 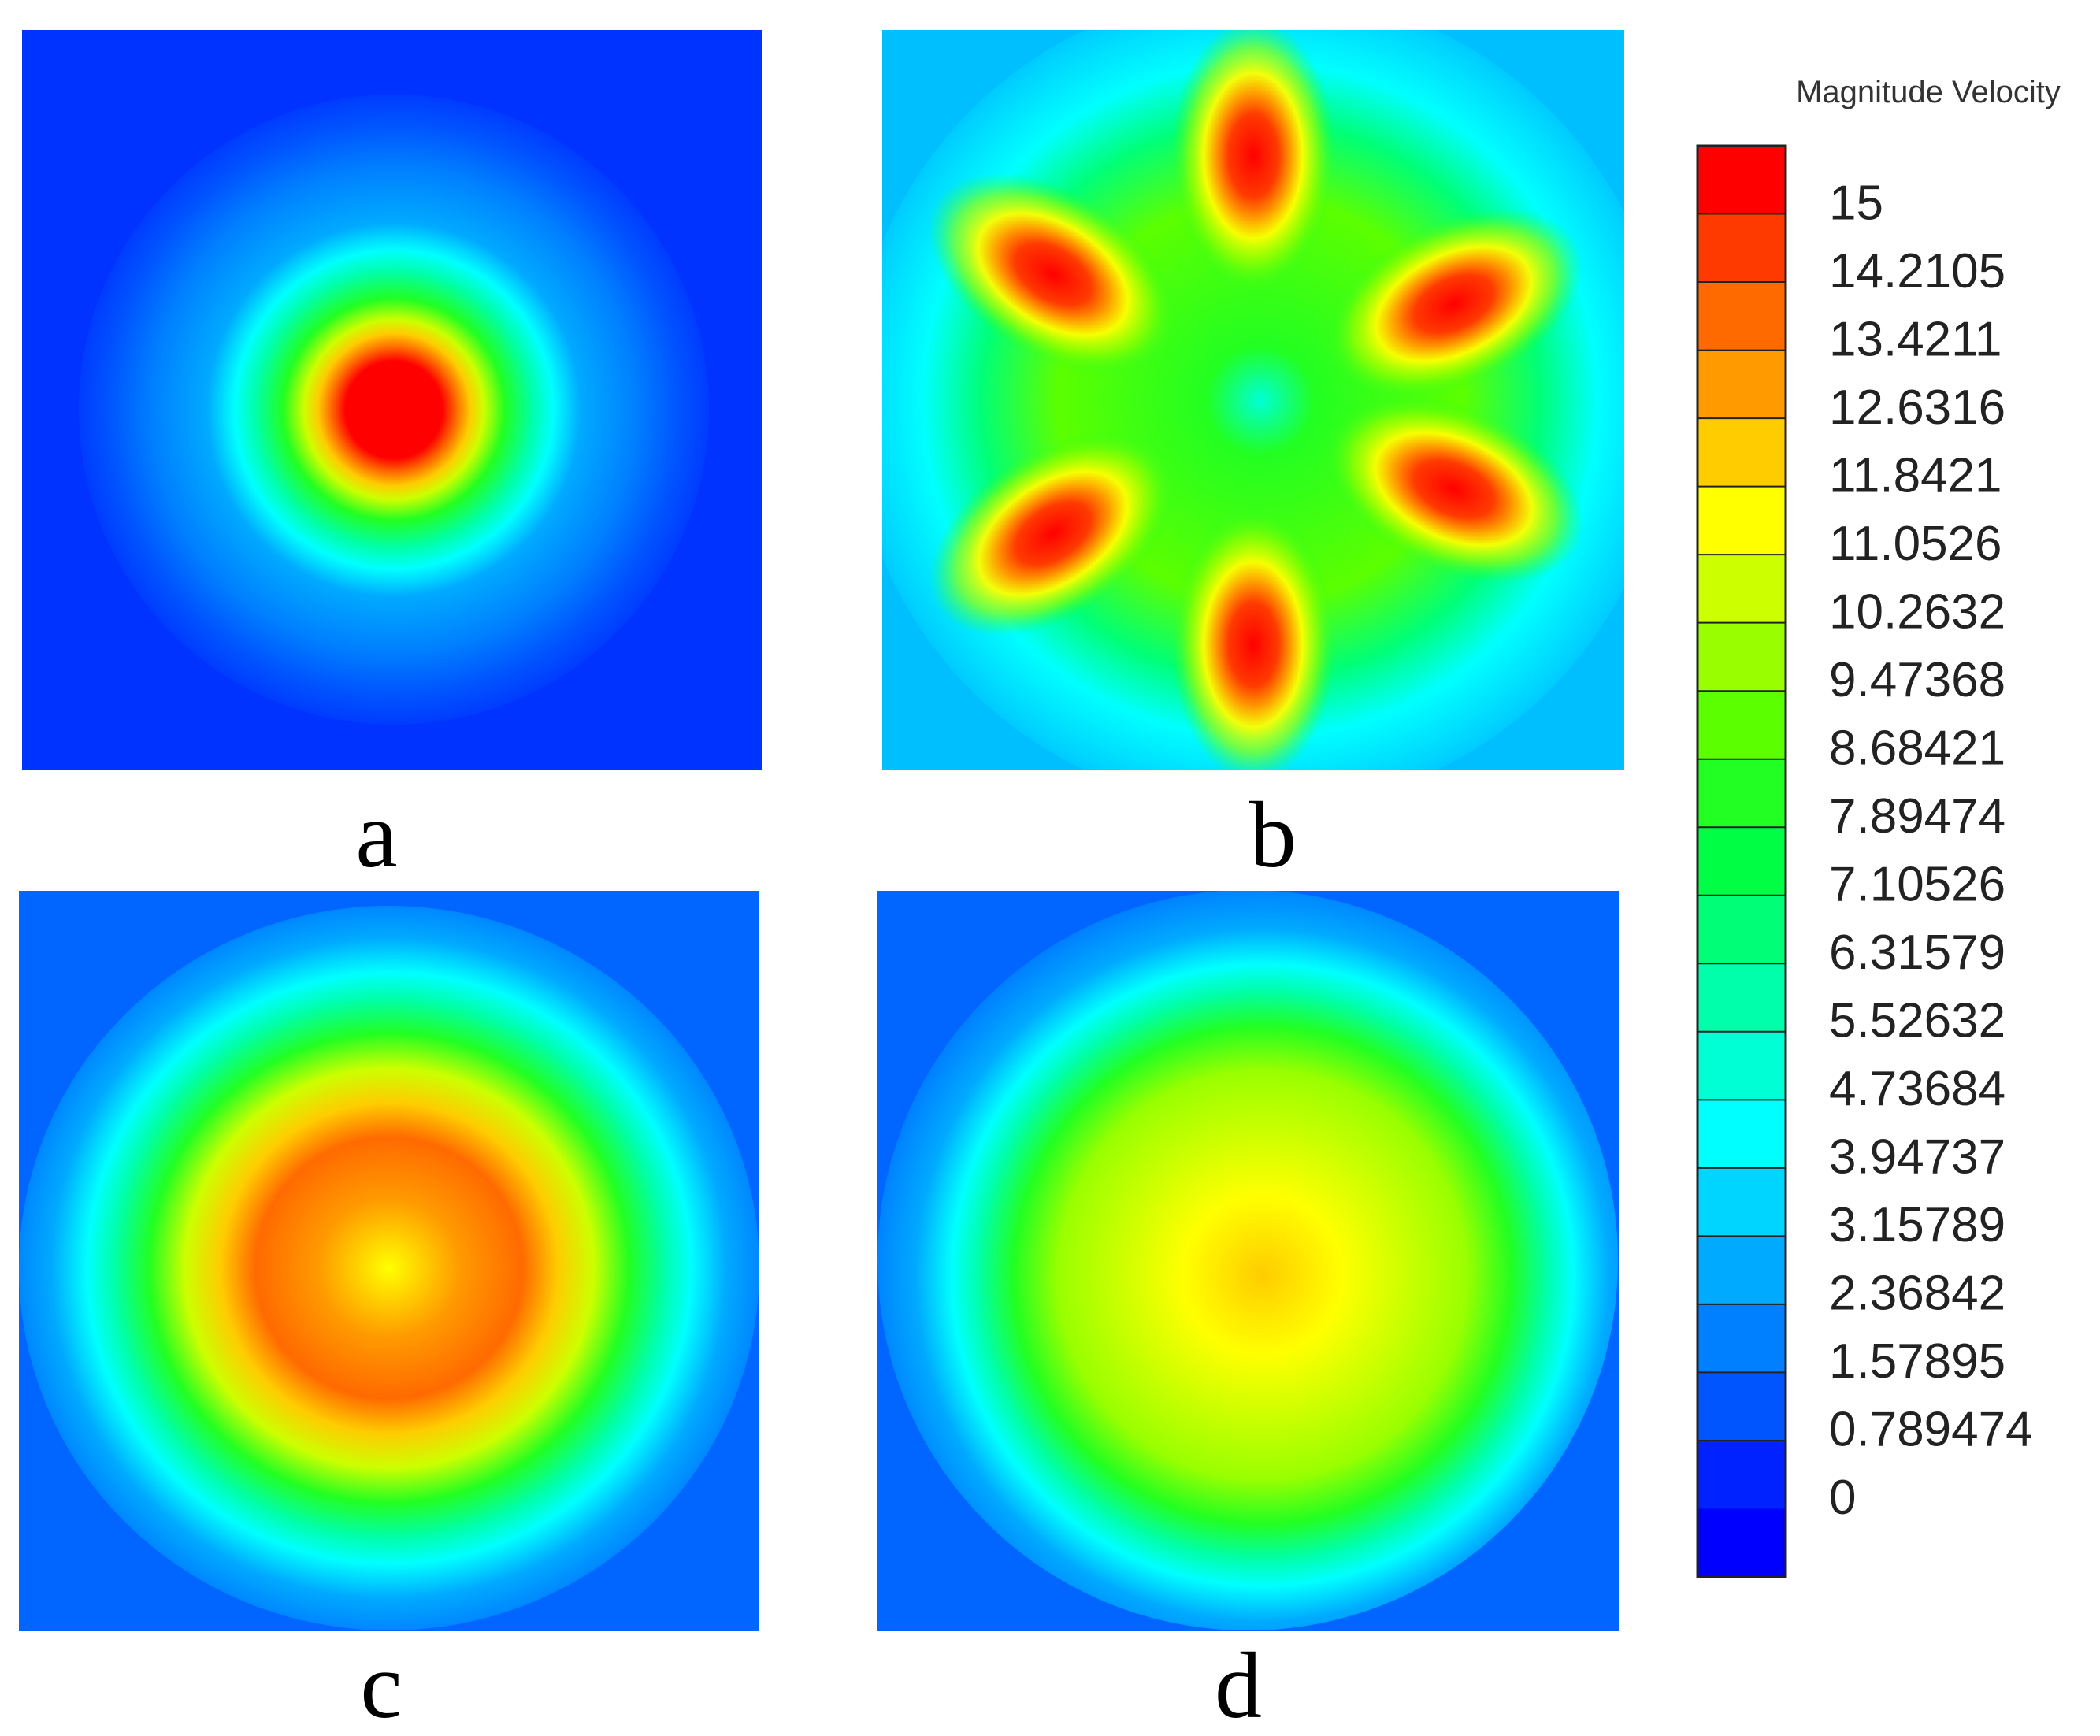 I want to click on panel-b-lobes, so click(x=1256, y=400).